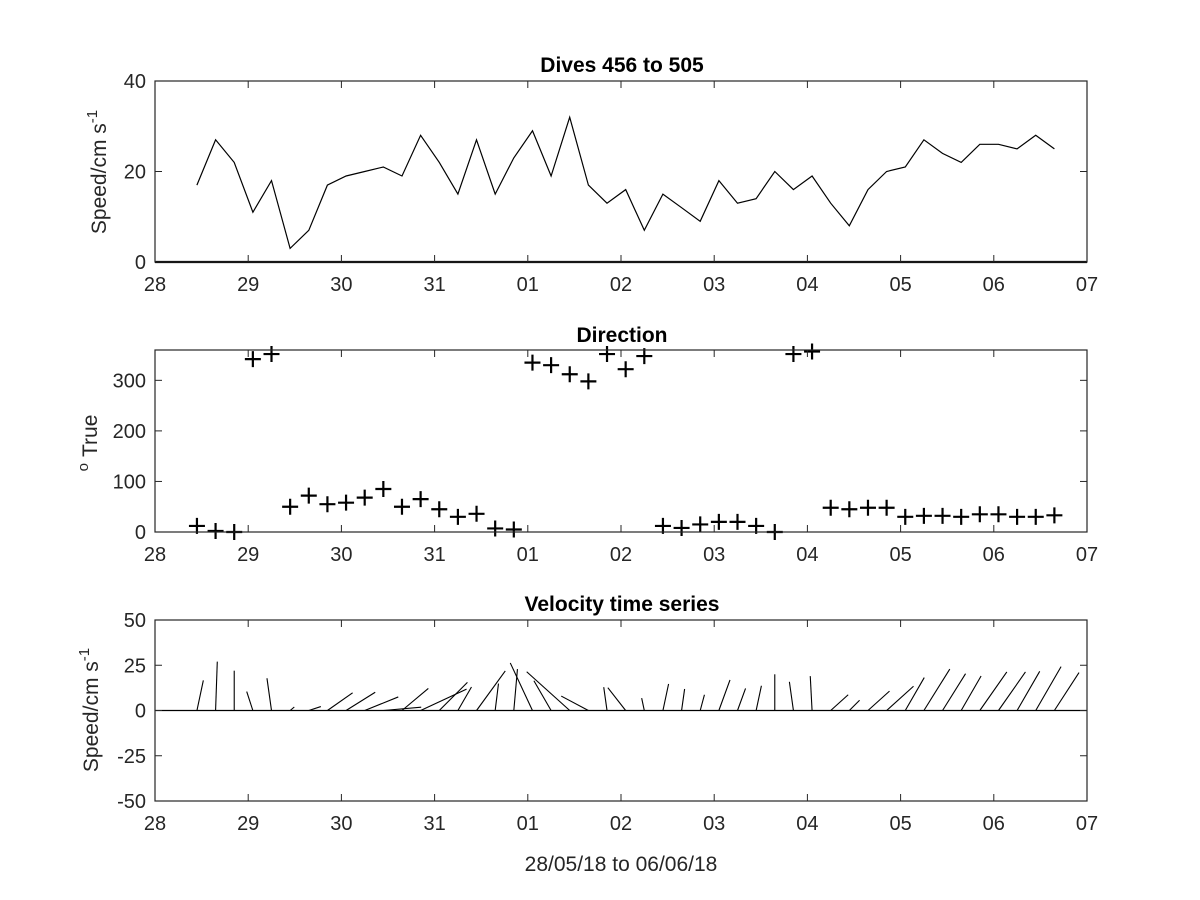 The image size is (1200, 900). What do you see at coordinates (91, 716) in the screenshot?
I see `velocity-panel-ylabel-text: Speed/cm s` at bounding box center [91, 716].